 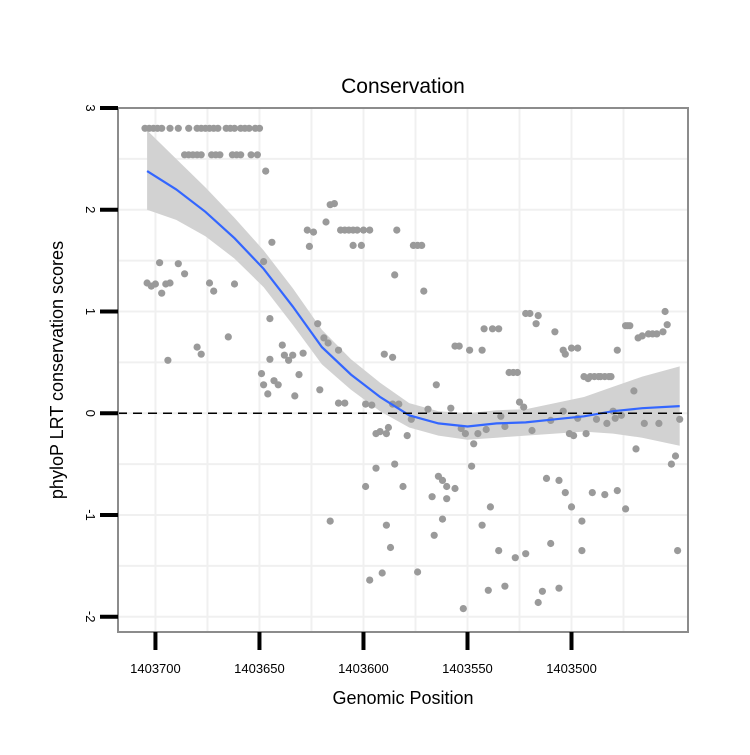 I want to click on y-tick-label: 0, so click(x=90, y=413).